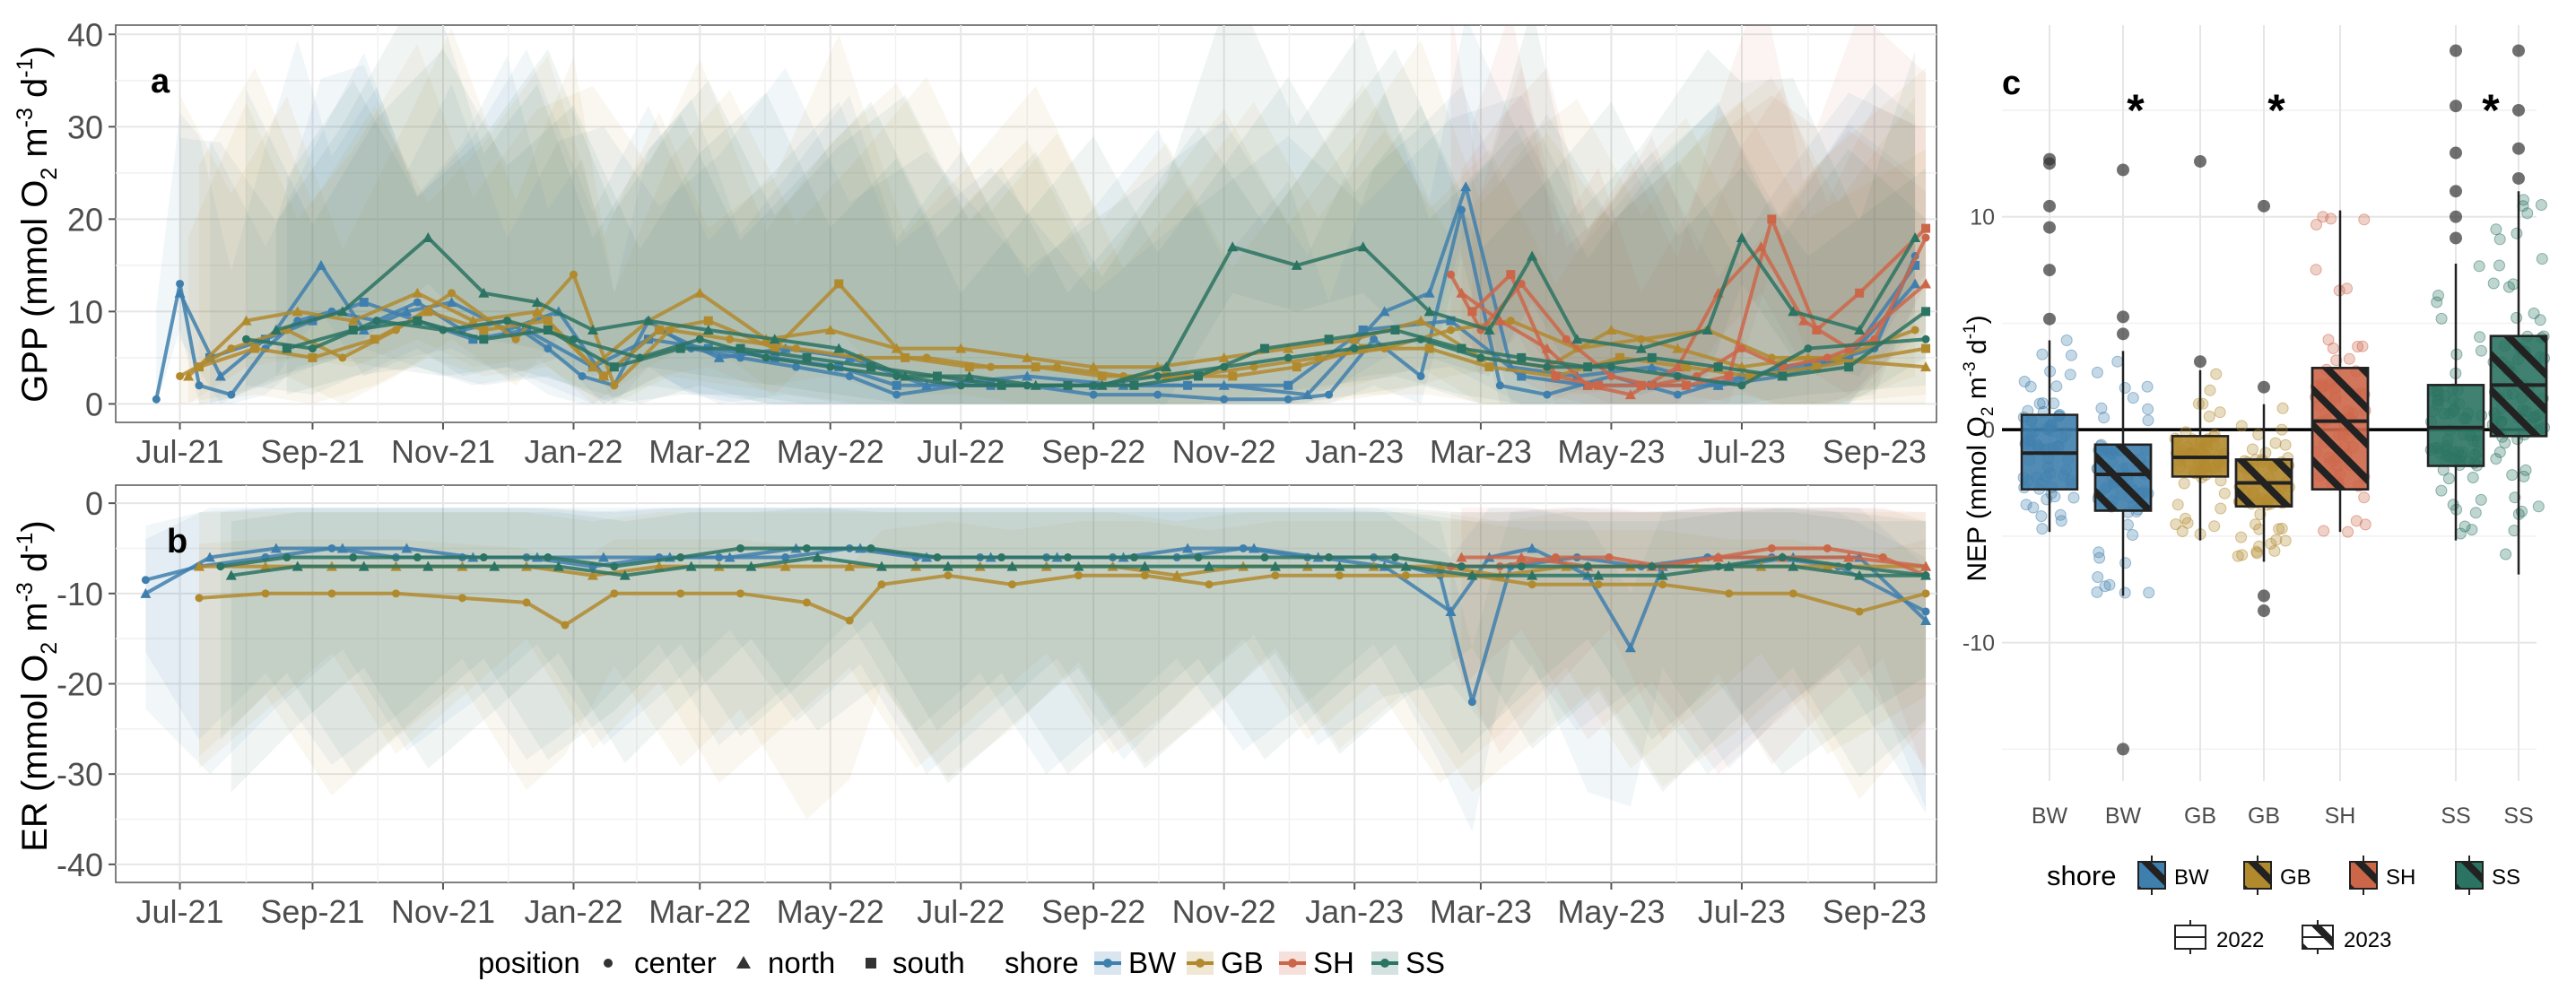 The height and width of the screenshot is (999, 2576). Describe the element at coordinates (160, 81) in the screenshot. I see `panel-a-label: a` at that location.